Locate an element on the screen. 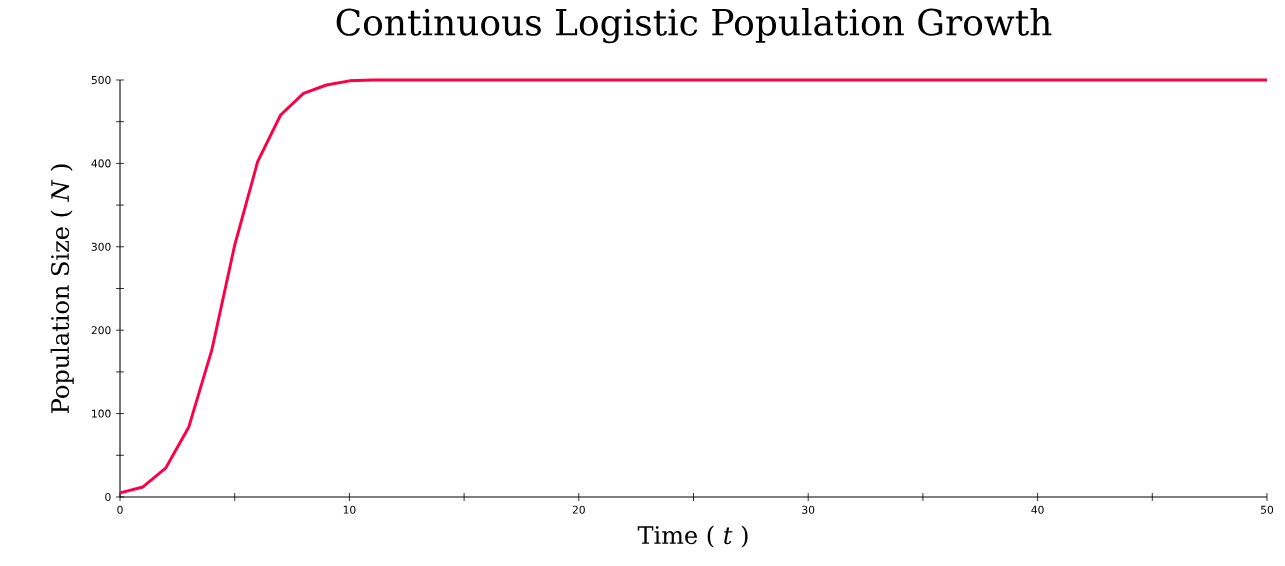 The width and height of the screenshot is (1285, 566). x-tick-label: 50 is located at coordinates (1267, 509).